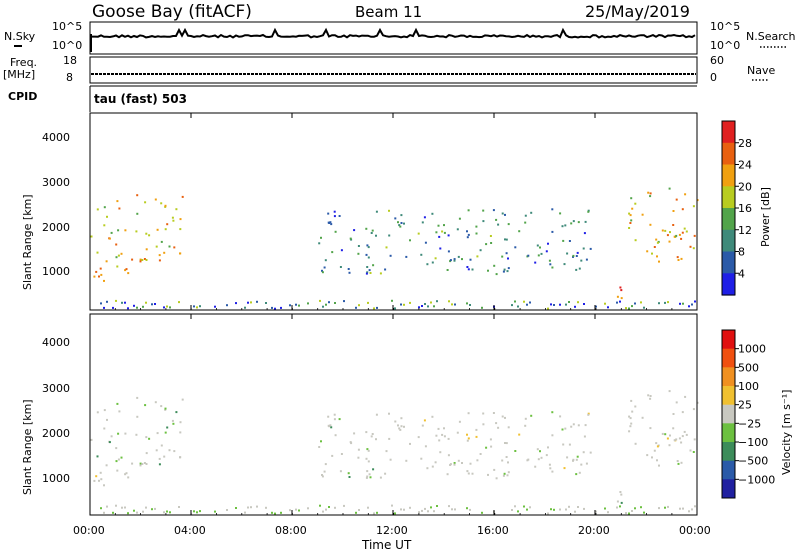 This screenshot has width=800, height=554. I want to click on power-cbar-tick-2: 12, so click(745, 230).